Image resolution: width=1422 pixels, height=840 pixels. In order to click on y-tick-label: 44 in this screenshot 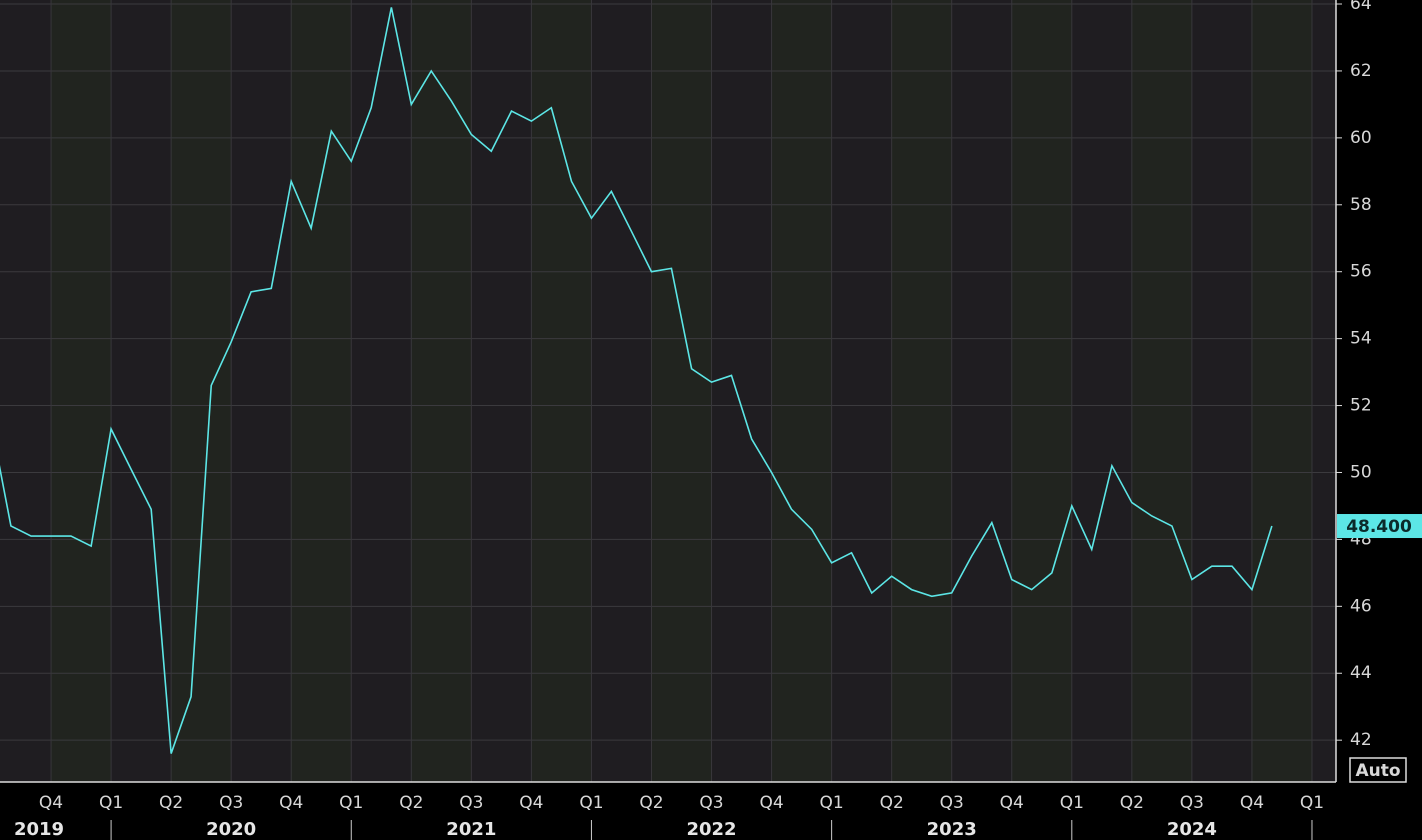, I will do `click(1361, 673)`.